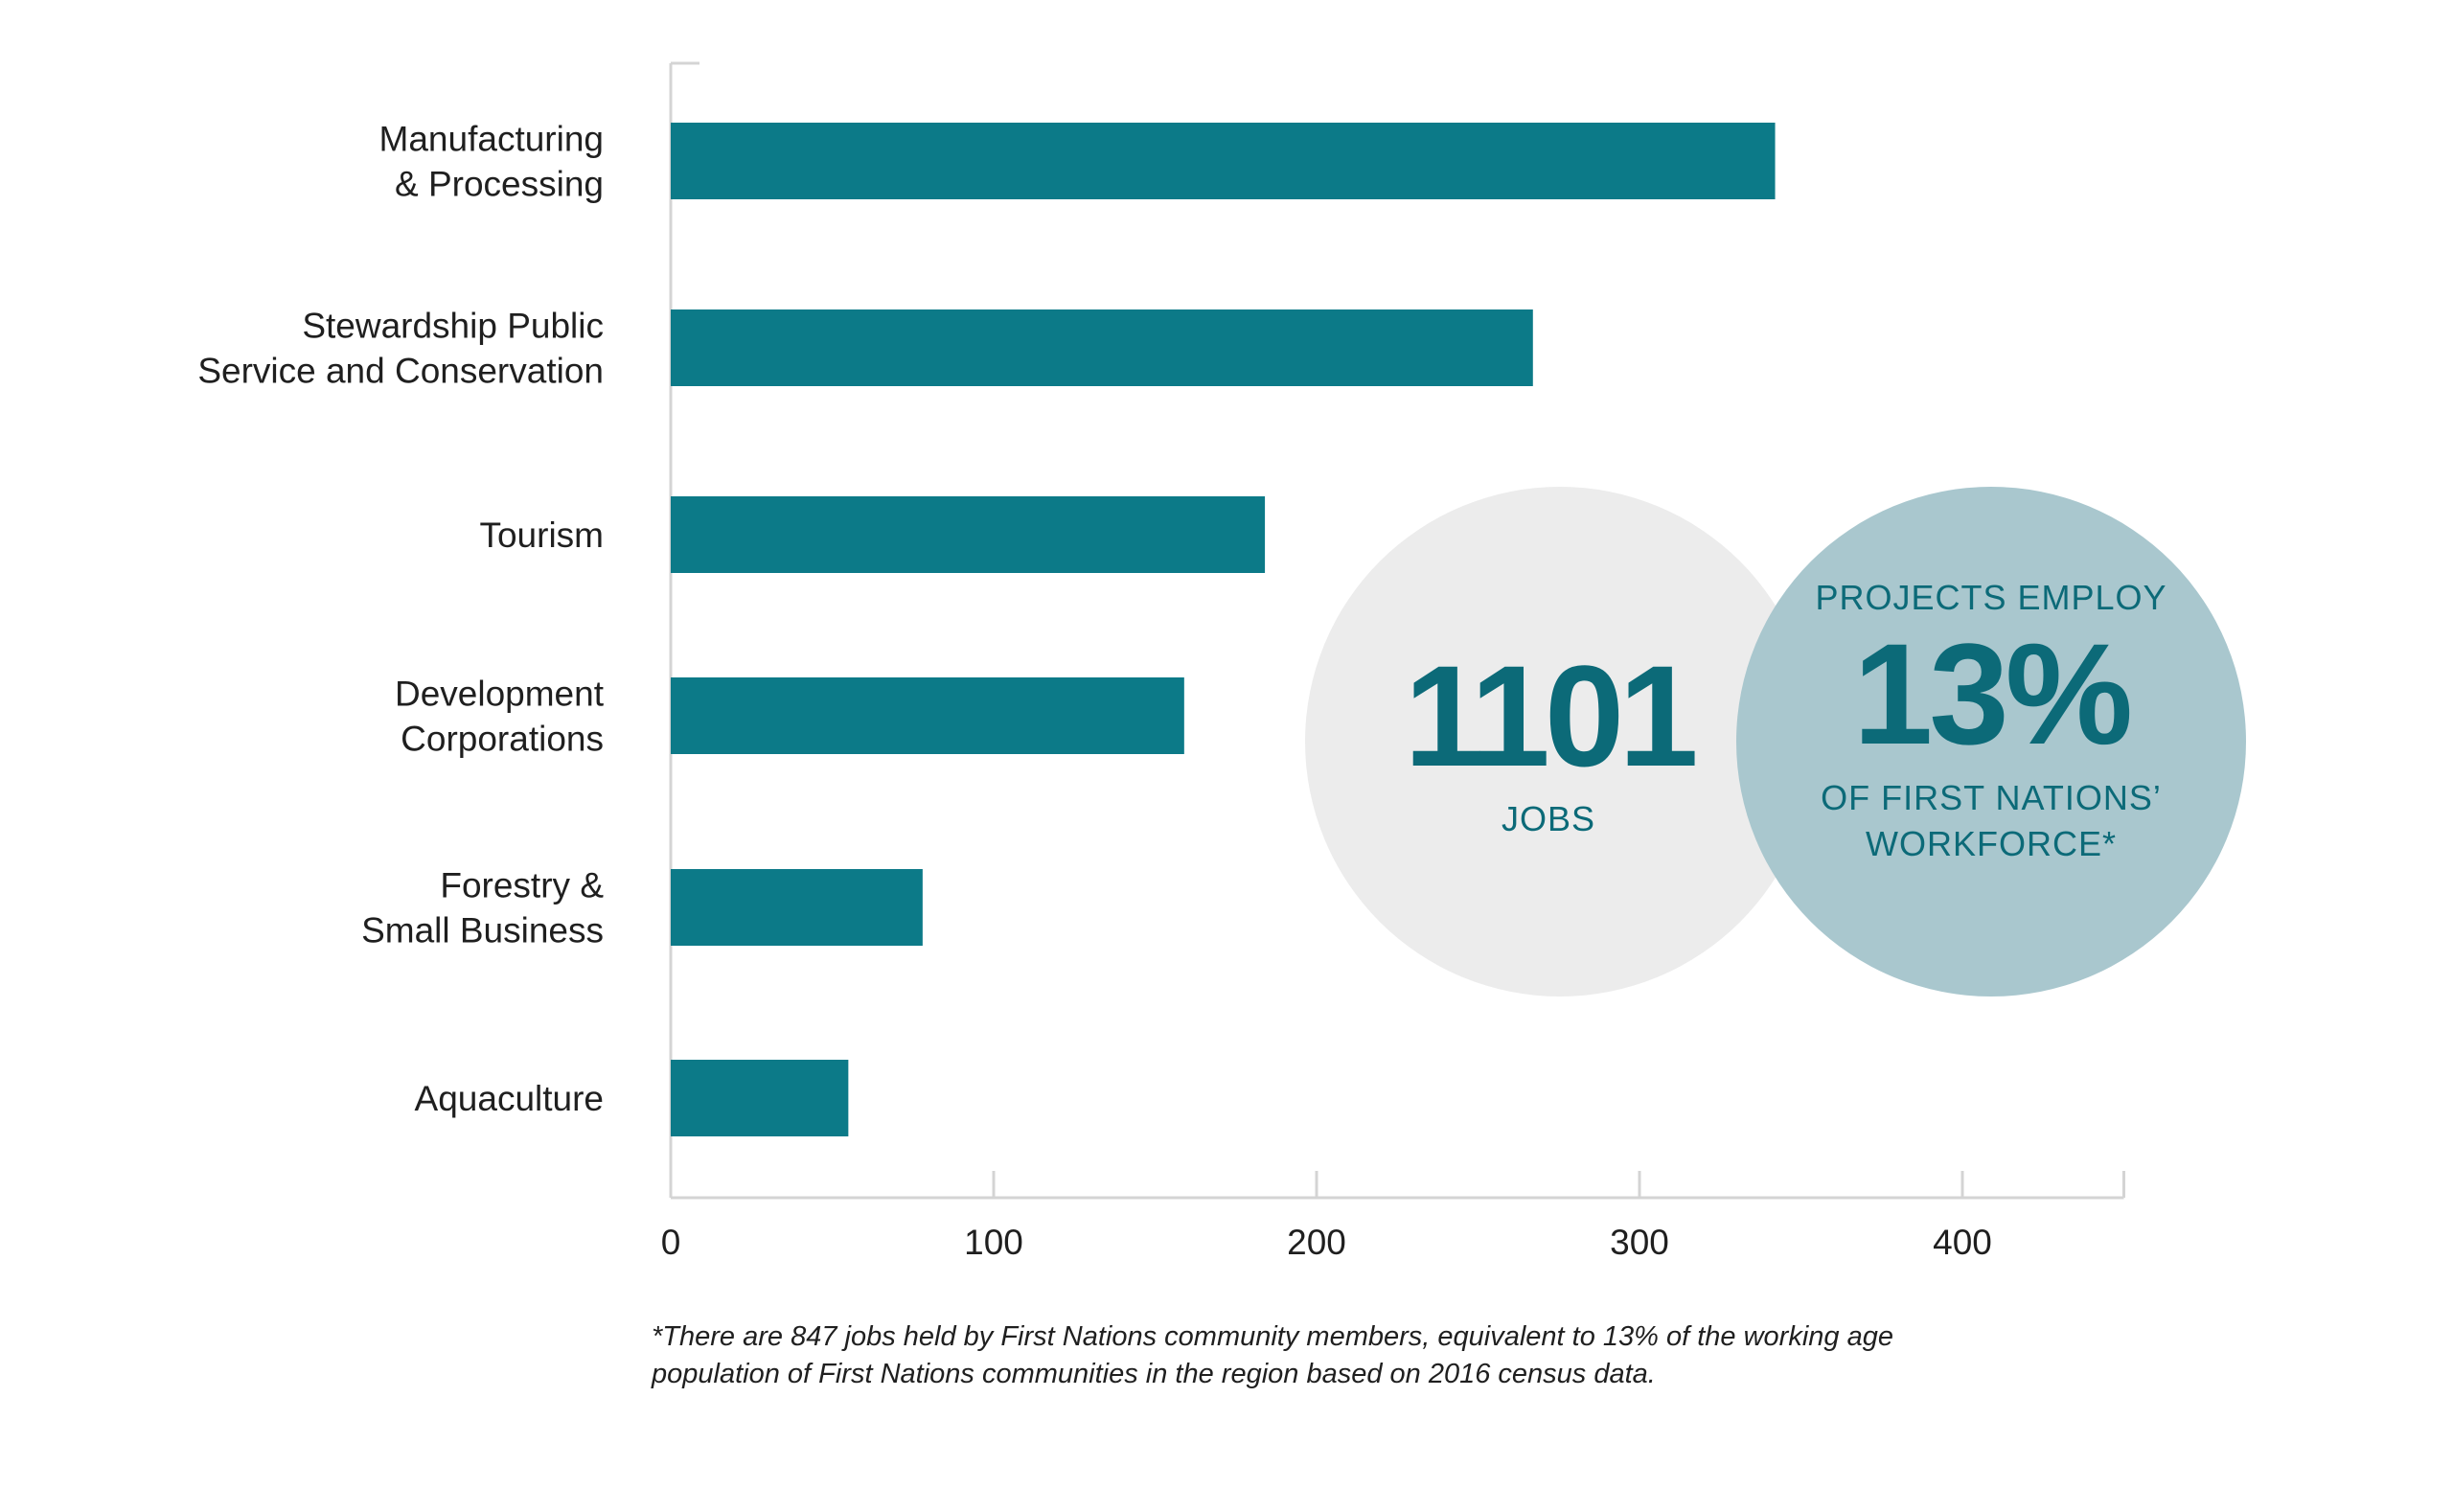 Image resolution: width=2453 pixels, height=1512 pixels. I want to click on category-label: Service and Conservation, so click(400, 371).